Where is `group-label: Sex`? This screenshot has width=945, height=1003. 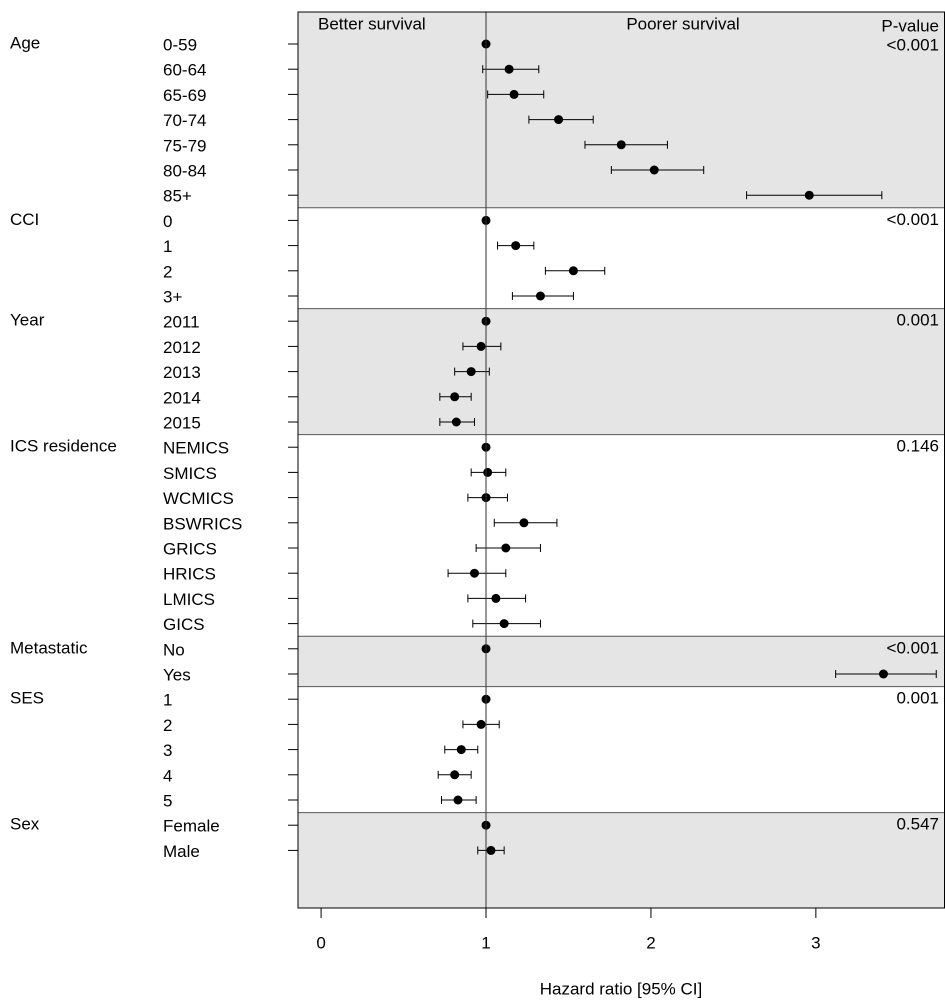 group-label: Sex is located at coordinates (25, 824).